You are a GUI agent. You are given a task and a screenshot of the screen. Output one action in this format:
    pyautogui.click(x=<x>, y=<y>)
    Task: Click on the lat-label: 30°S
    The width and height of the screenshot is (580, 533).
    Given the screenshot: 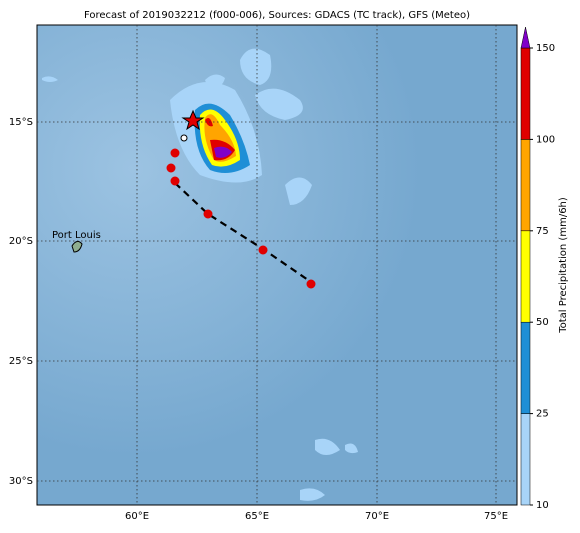 What is the action you would take?
    pyautogui.click(x=21, y=481)
    